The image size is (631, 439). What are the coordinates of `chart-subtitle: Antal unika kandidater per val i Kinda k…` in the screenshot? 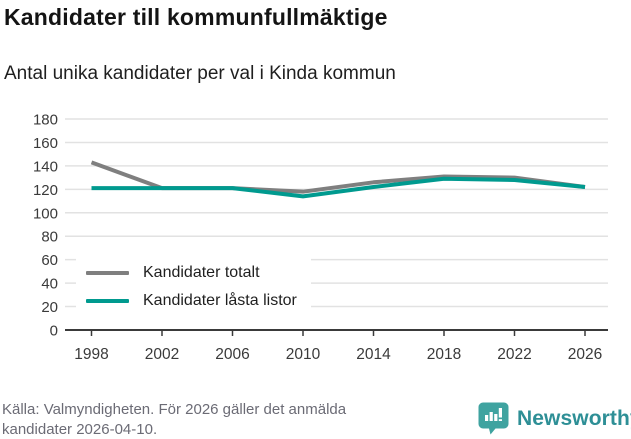 It's located at (200, 73).